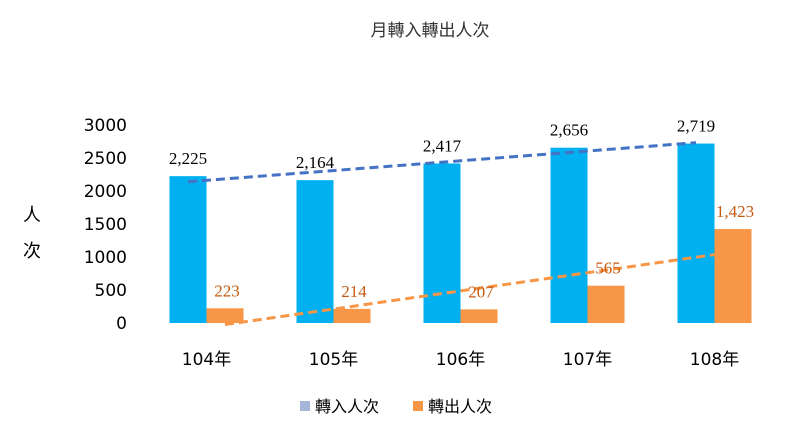  Describe the element at coordinates (735, 211) in the screenshot. I see `data-label: 1,423` at that location.